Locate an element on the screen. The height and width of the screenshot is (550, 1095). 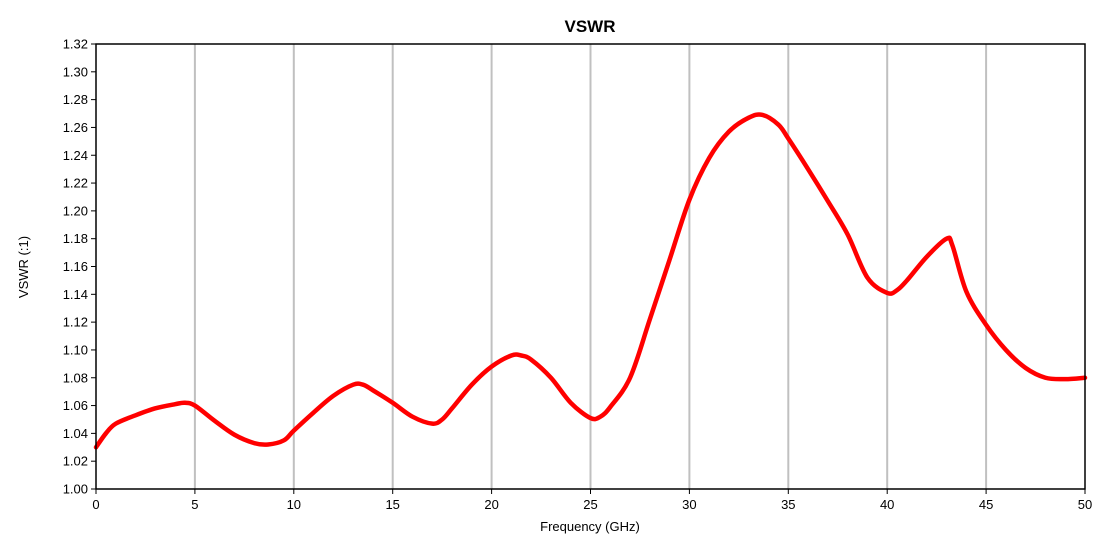
y-tick-label: 1.02 is located at coordinates (75, 461).